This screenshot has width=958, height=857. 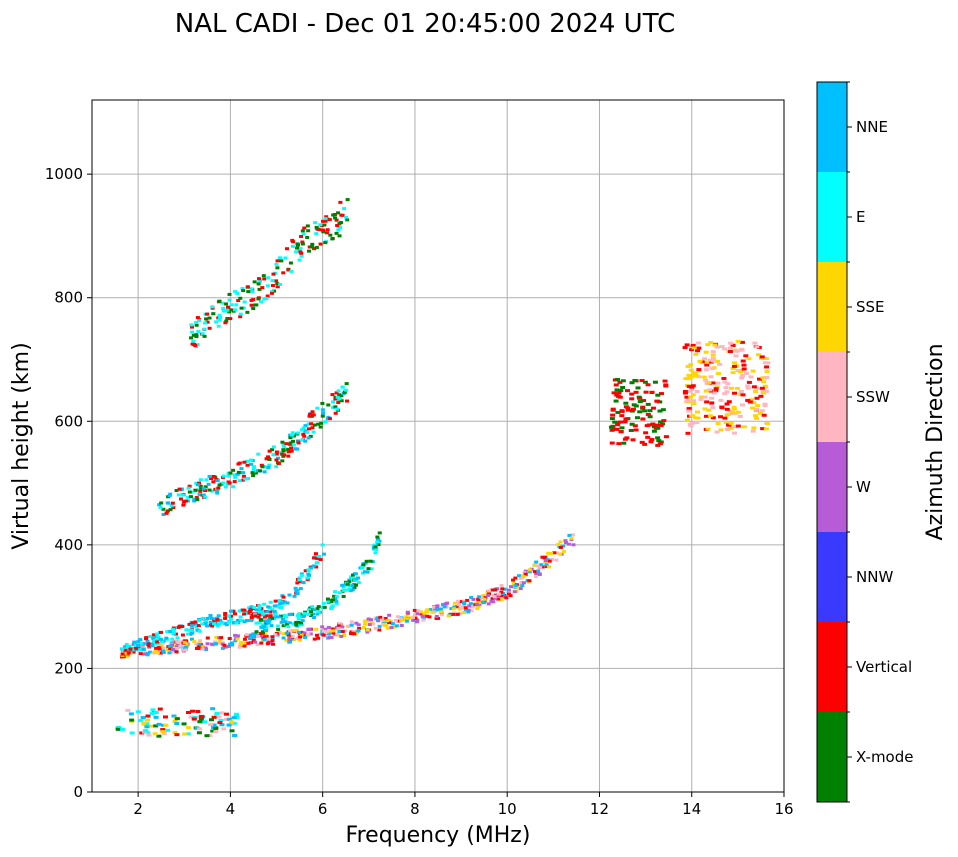 I want to click on y-tick-label: 1000, so click(x=64, y=174).